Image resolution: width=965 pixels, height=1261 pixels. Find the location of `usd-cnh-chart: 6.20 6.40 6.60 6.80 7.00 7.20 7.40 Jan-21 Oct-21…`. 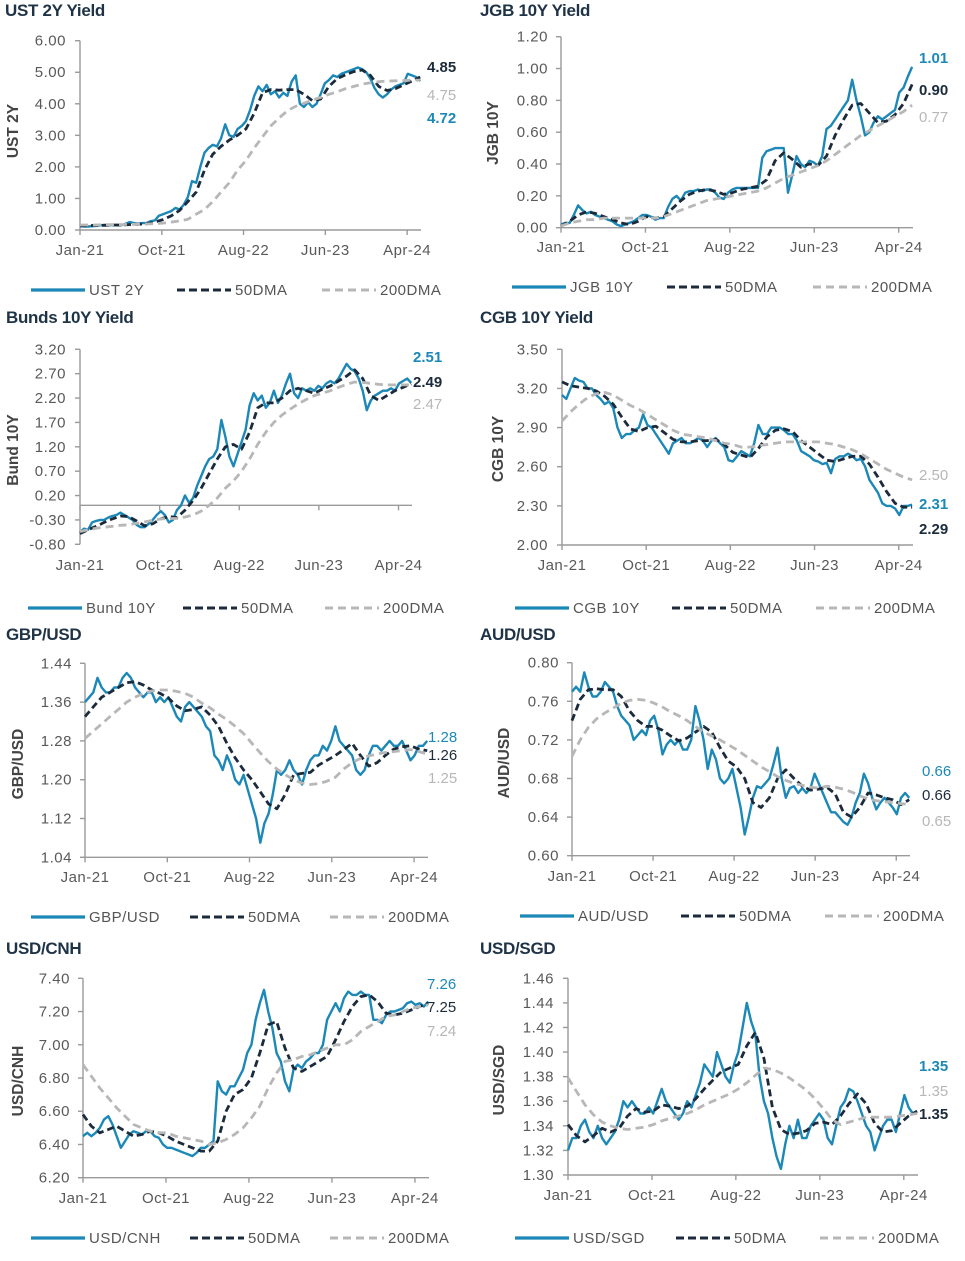

usd-cnh-chart: 6.20 6.40 6.60 6.80 7.00 7.20 7.40 Jan-21 Oct-21… is located at coordinates (247, 1088).